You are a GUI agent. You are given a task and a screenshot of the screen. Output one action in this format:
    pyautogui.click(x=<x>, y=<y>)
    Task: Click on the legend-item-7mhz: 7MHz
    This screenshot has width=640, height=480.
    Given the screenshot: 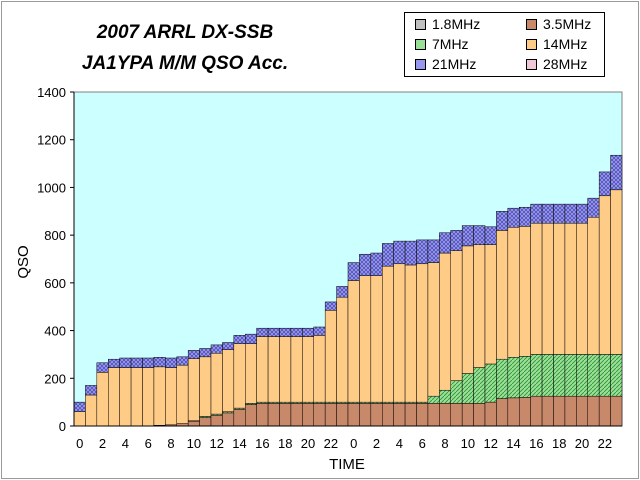 What is the action you would take?
    pyautogui.click(x=442, y=44)
    